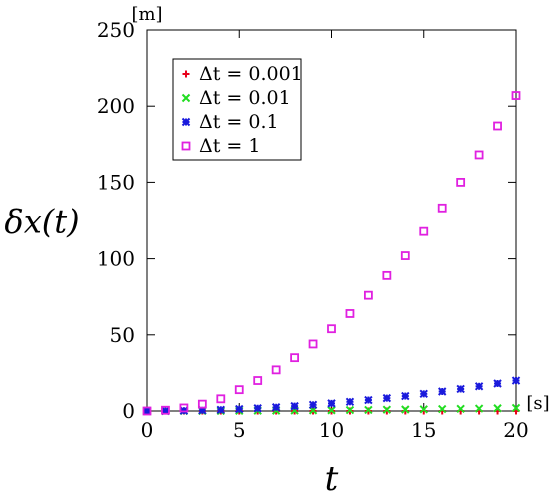 Image resolution: width=550 pixels, height=501 pixels. I want to click on y-tick-label: 200, so click(116, 106).